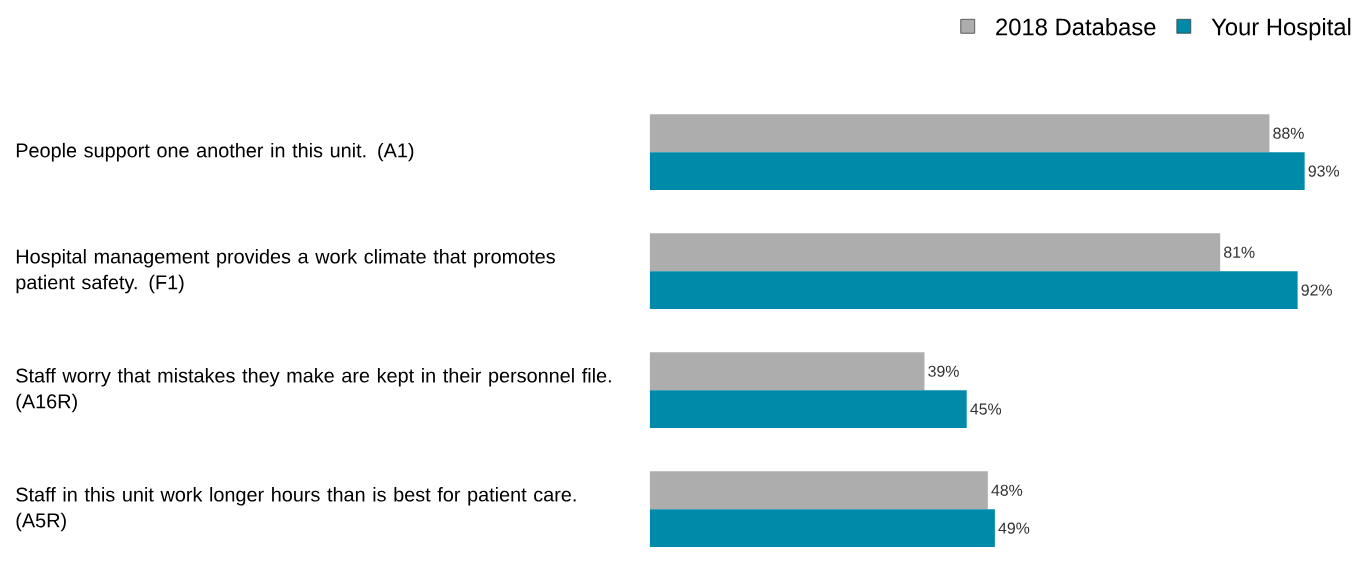 The image size is (1366, 569). What do you see at coordinates (1324, 171) in the screenshot?
I see `data-label: 93%` at bounding box center [1324, 171].